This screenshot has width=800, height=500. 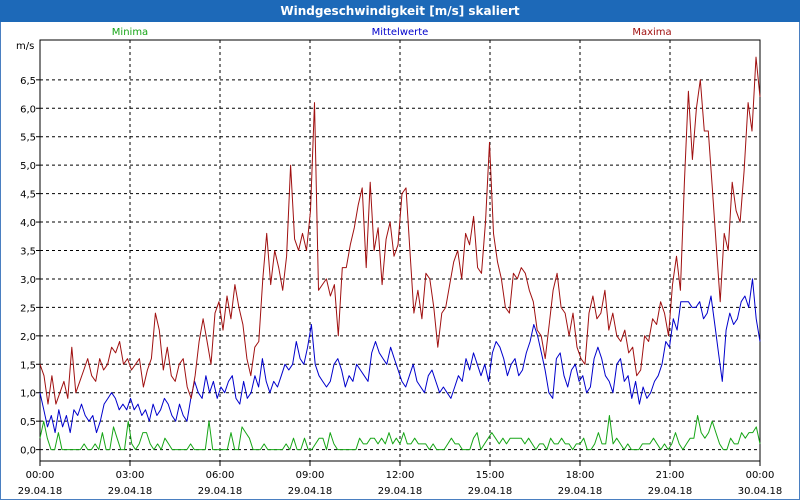 I want to click on y-tick-label: 1,5, so click(x=28, y=365).